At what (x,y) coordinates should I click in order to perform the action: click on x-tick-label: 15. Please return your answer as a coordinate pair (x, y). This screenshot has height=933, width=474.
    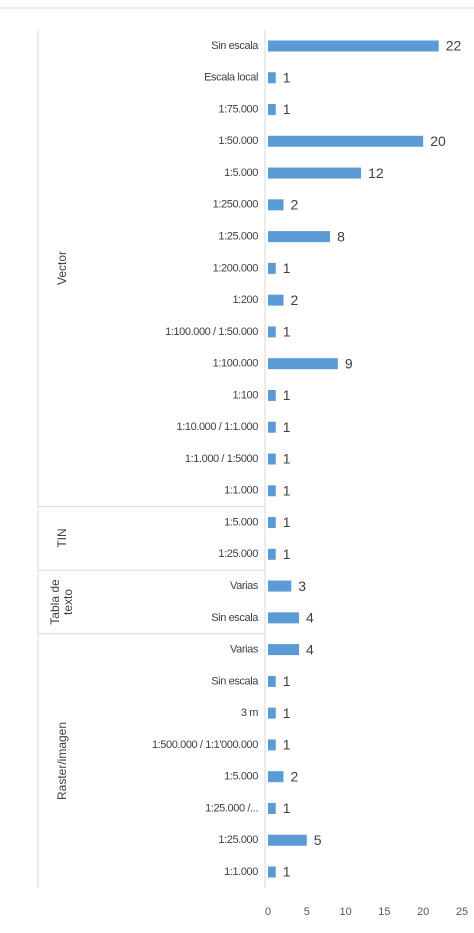
    Looking at the image, I should click on (384, 912).